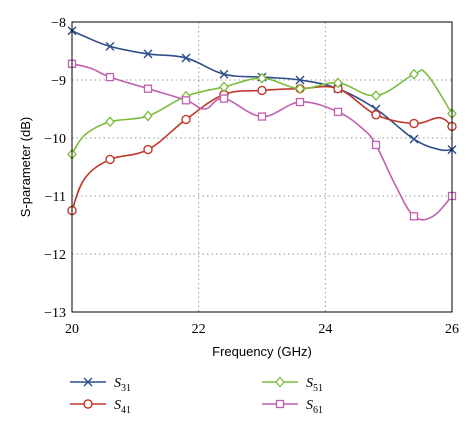 Image resolution: width=474 pixels, height=428 pixels. Describe the element at coordinates (196, 396) in the screenshot. I see `legend: S31 S41 S51 S61` at that location.